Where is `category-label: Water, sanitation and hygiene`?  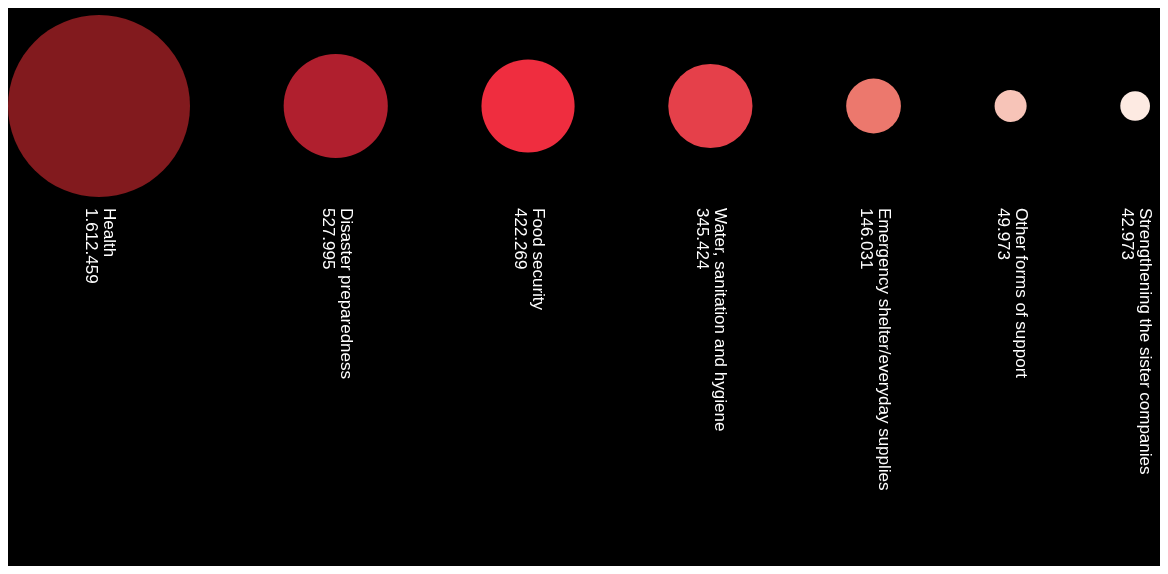
category-label: Water, sanitation and hygiene is located at coordinates (721, 320).